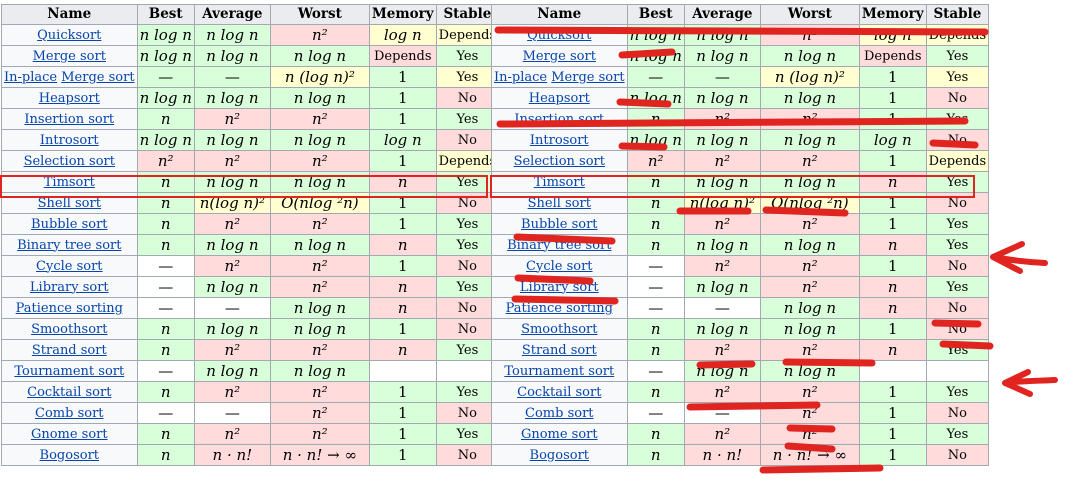 This screenshot has height=485, width=1073. What do you see at coordinates (957, 161) in the screenshot?
I see `stable-cell: Depends` at bounding box center [957, 161].